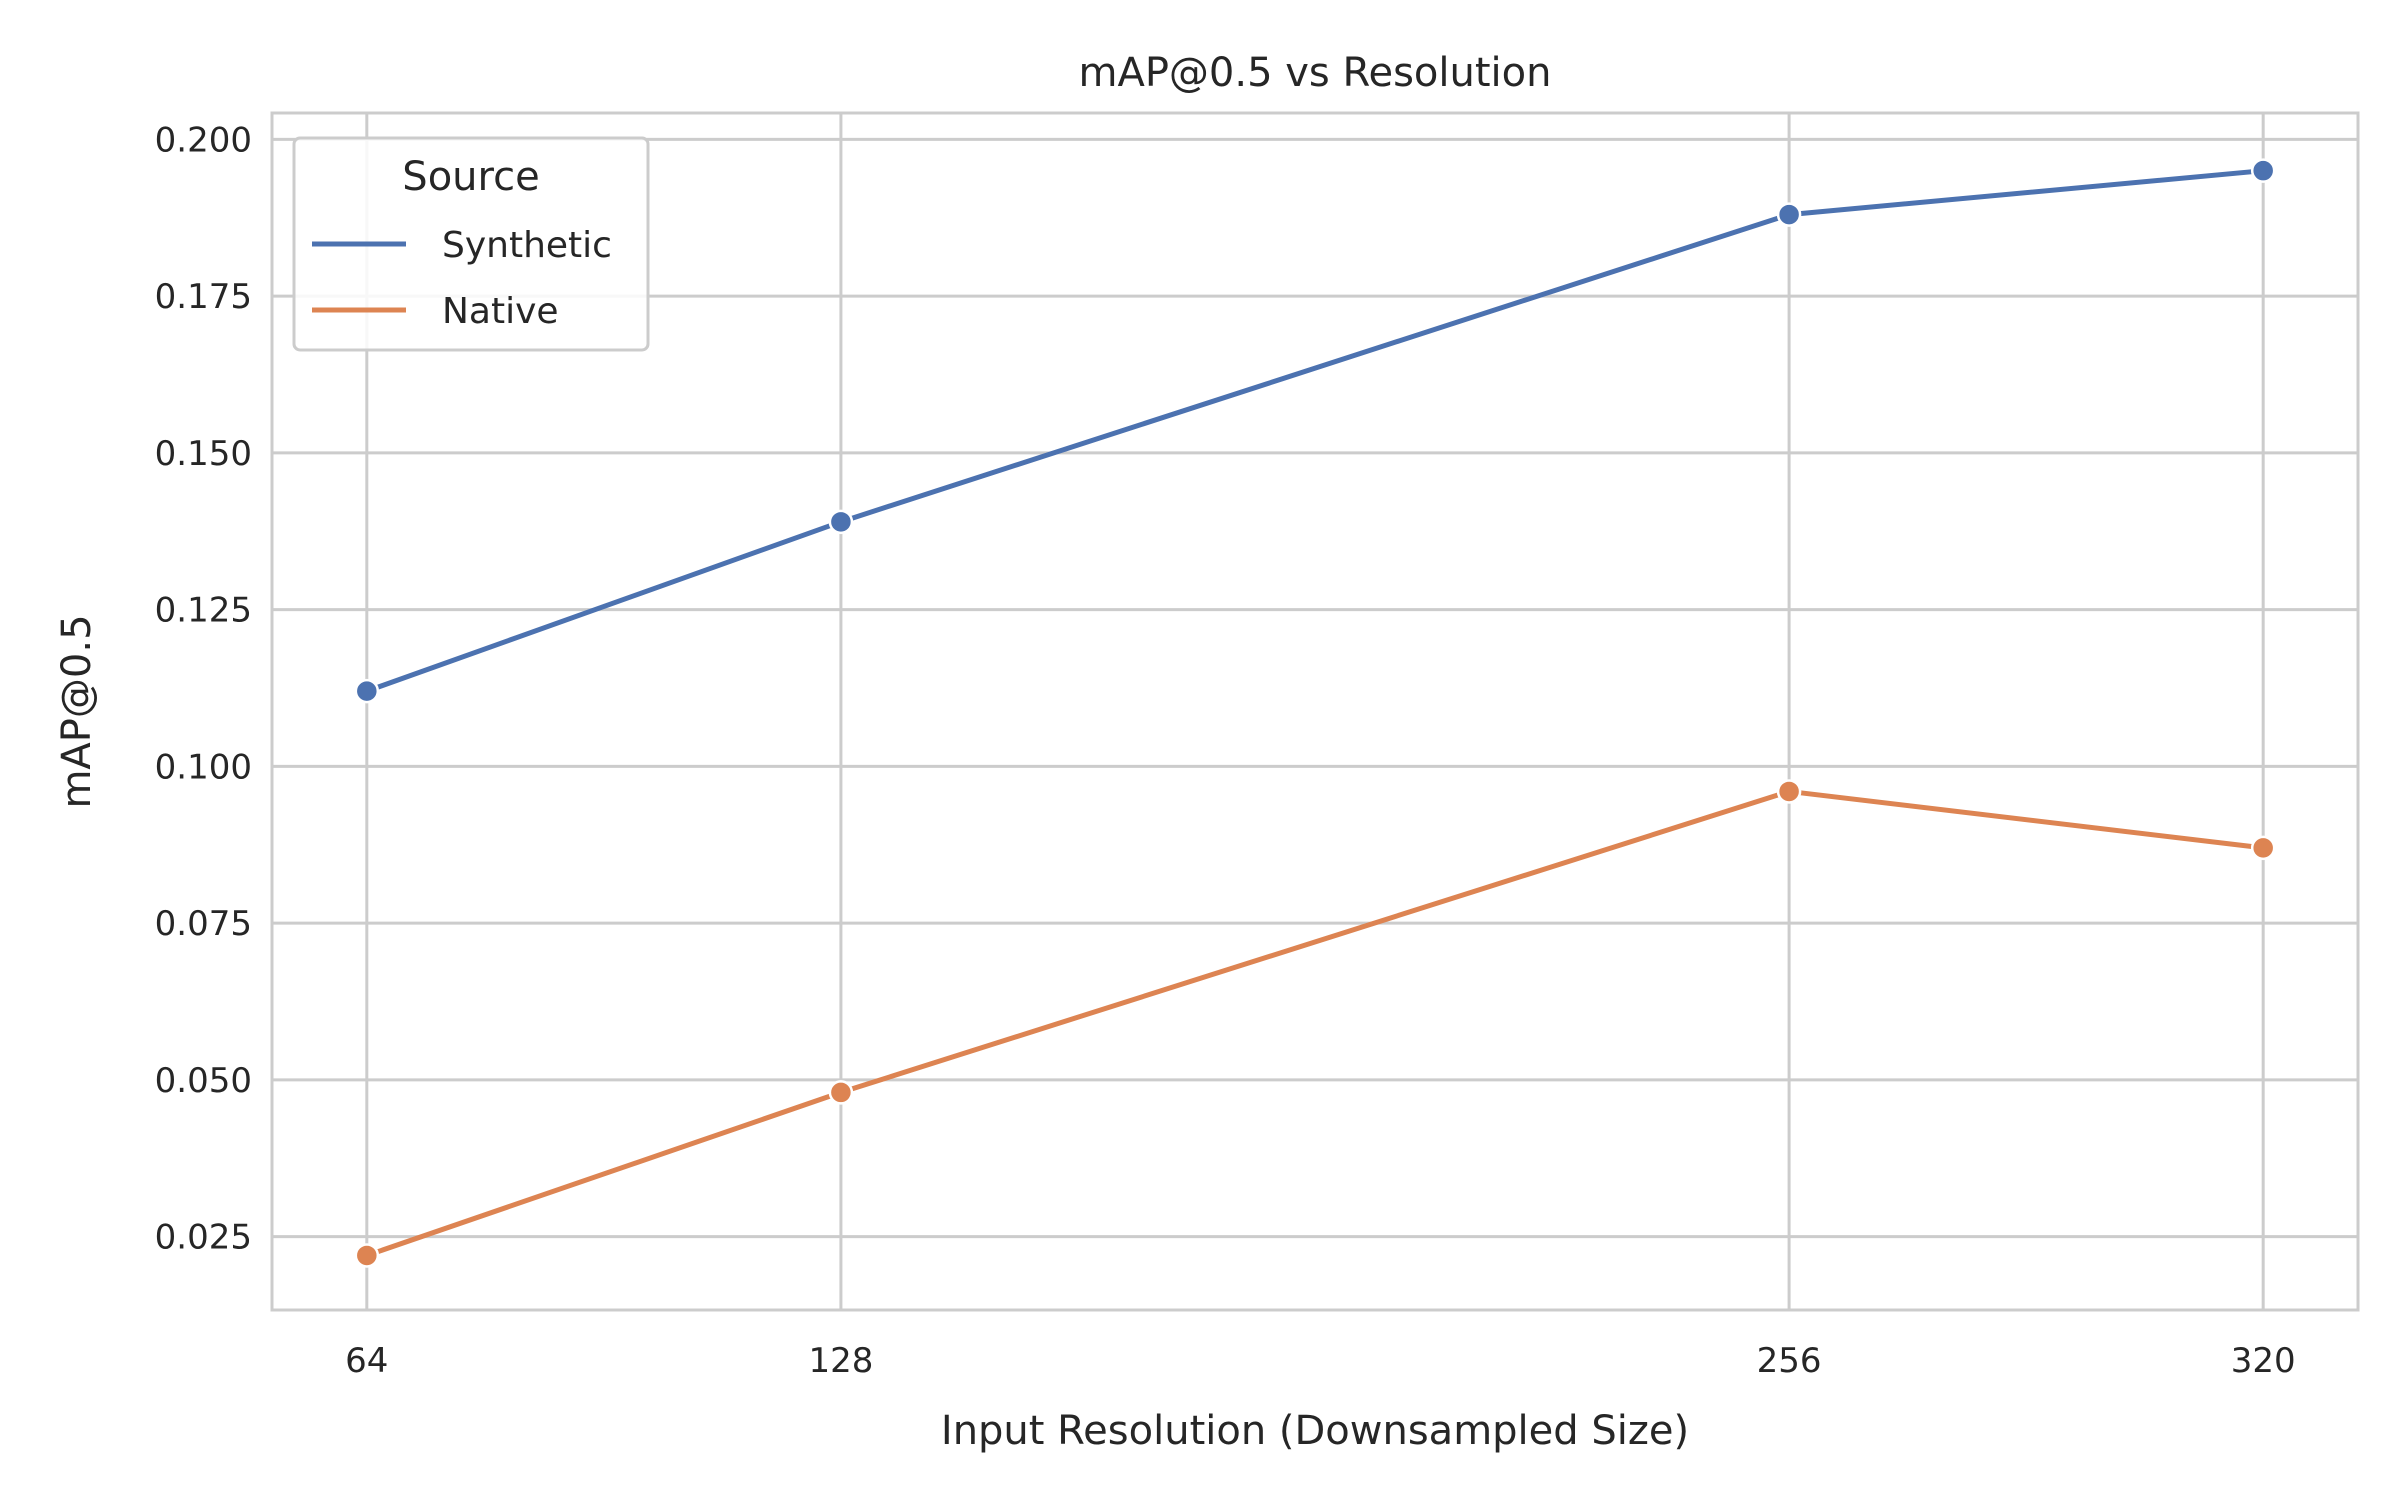  I want to click on x-axis-title: Input Resolution (Downsampled Size), so click(1315, 1431).